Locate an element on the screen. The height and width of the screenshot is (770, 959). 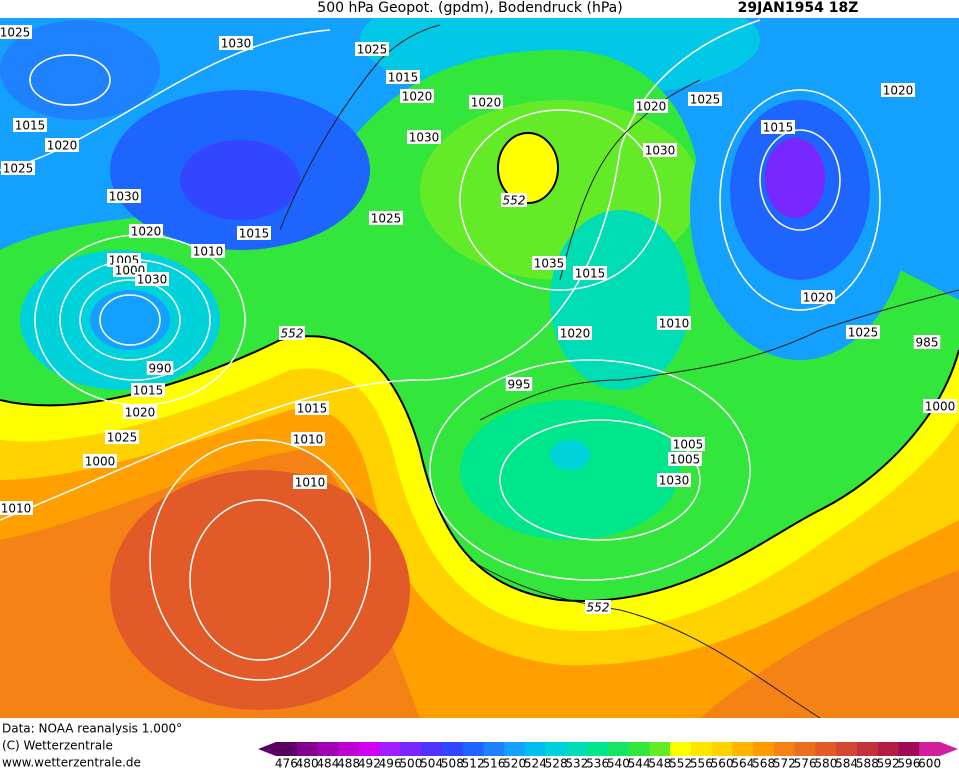
colorbar-label: 544 is located at coordinates (639, 763).